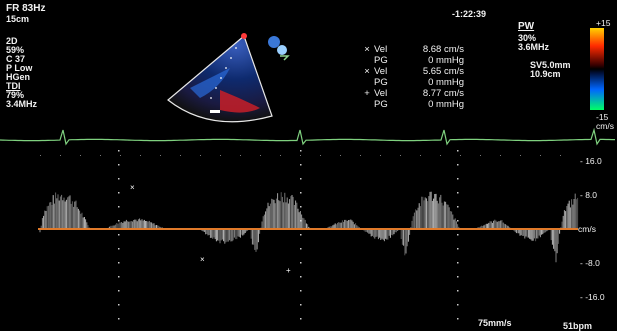  What do you see at coordinates (215, 111) in the screenshot?
I see `sample-volume-gate` at bounding box center [215, 111].